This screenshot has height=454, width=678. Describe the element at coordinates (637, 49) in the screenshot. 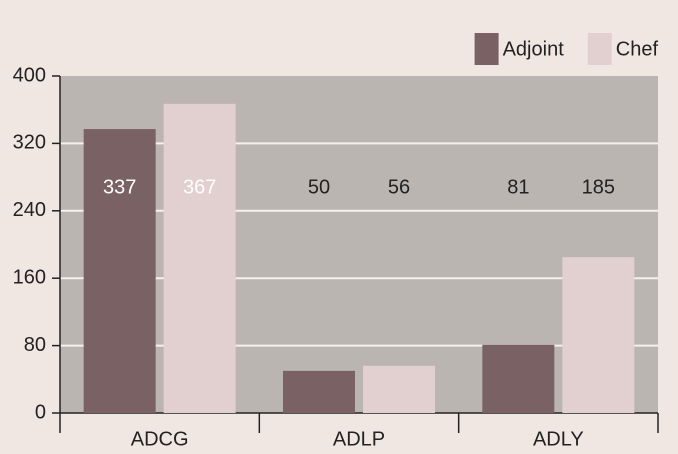

I see `legend-label: Chef` at that location.